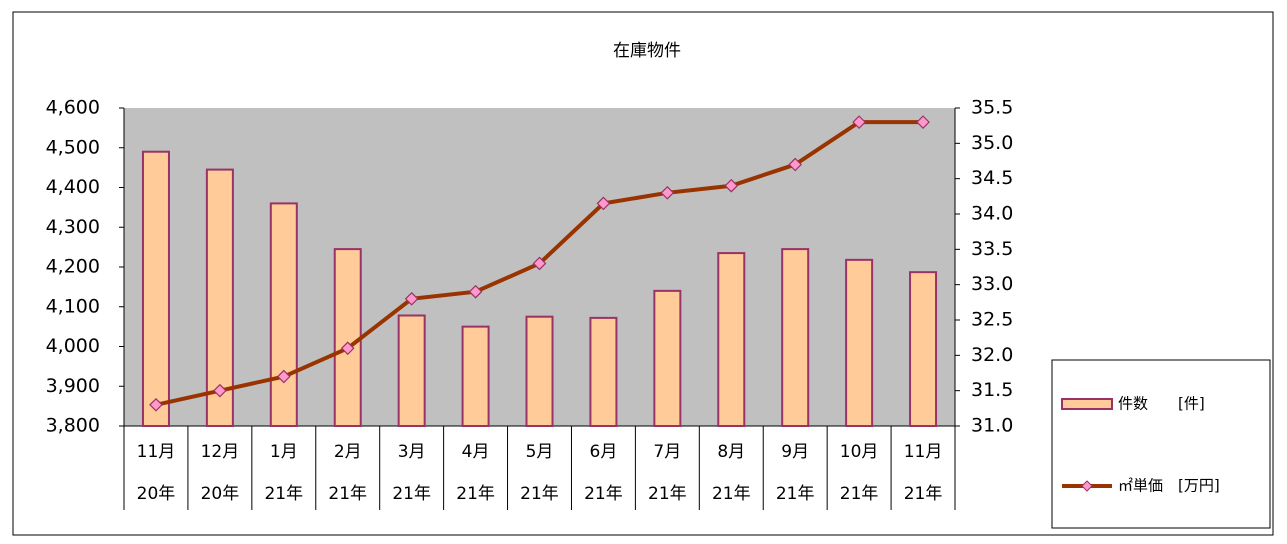 The height and width of the screenshot is (544, 1287). What do you see at coordinates (992, 320) in the screenshot?
I see `y2-tick-label: 32.5` at bounding box center [992, 320].